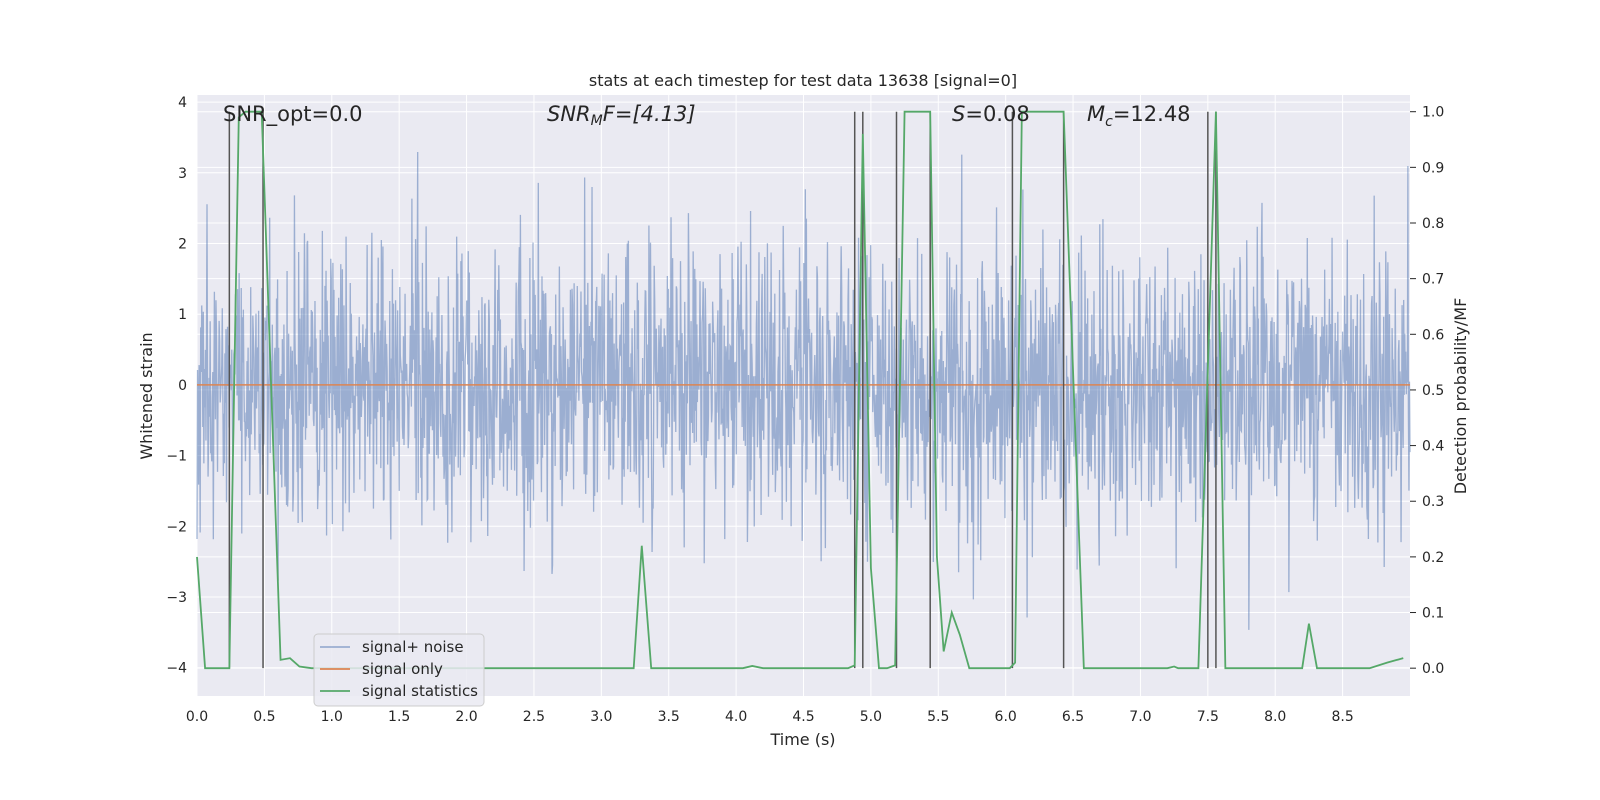  I want to click on x-tick-label: 1.5, so click(399, 717).